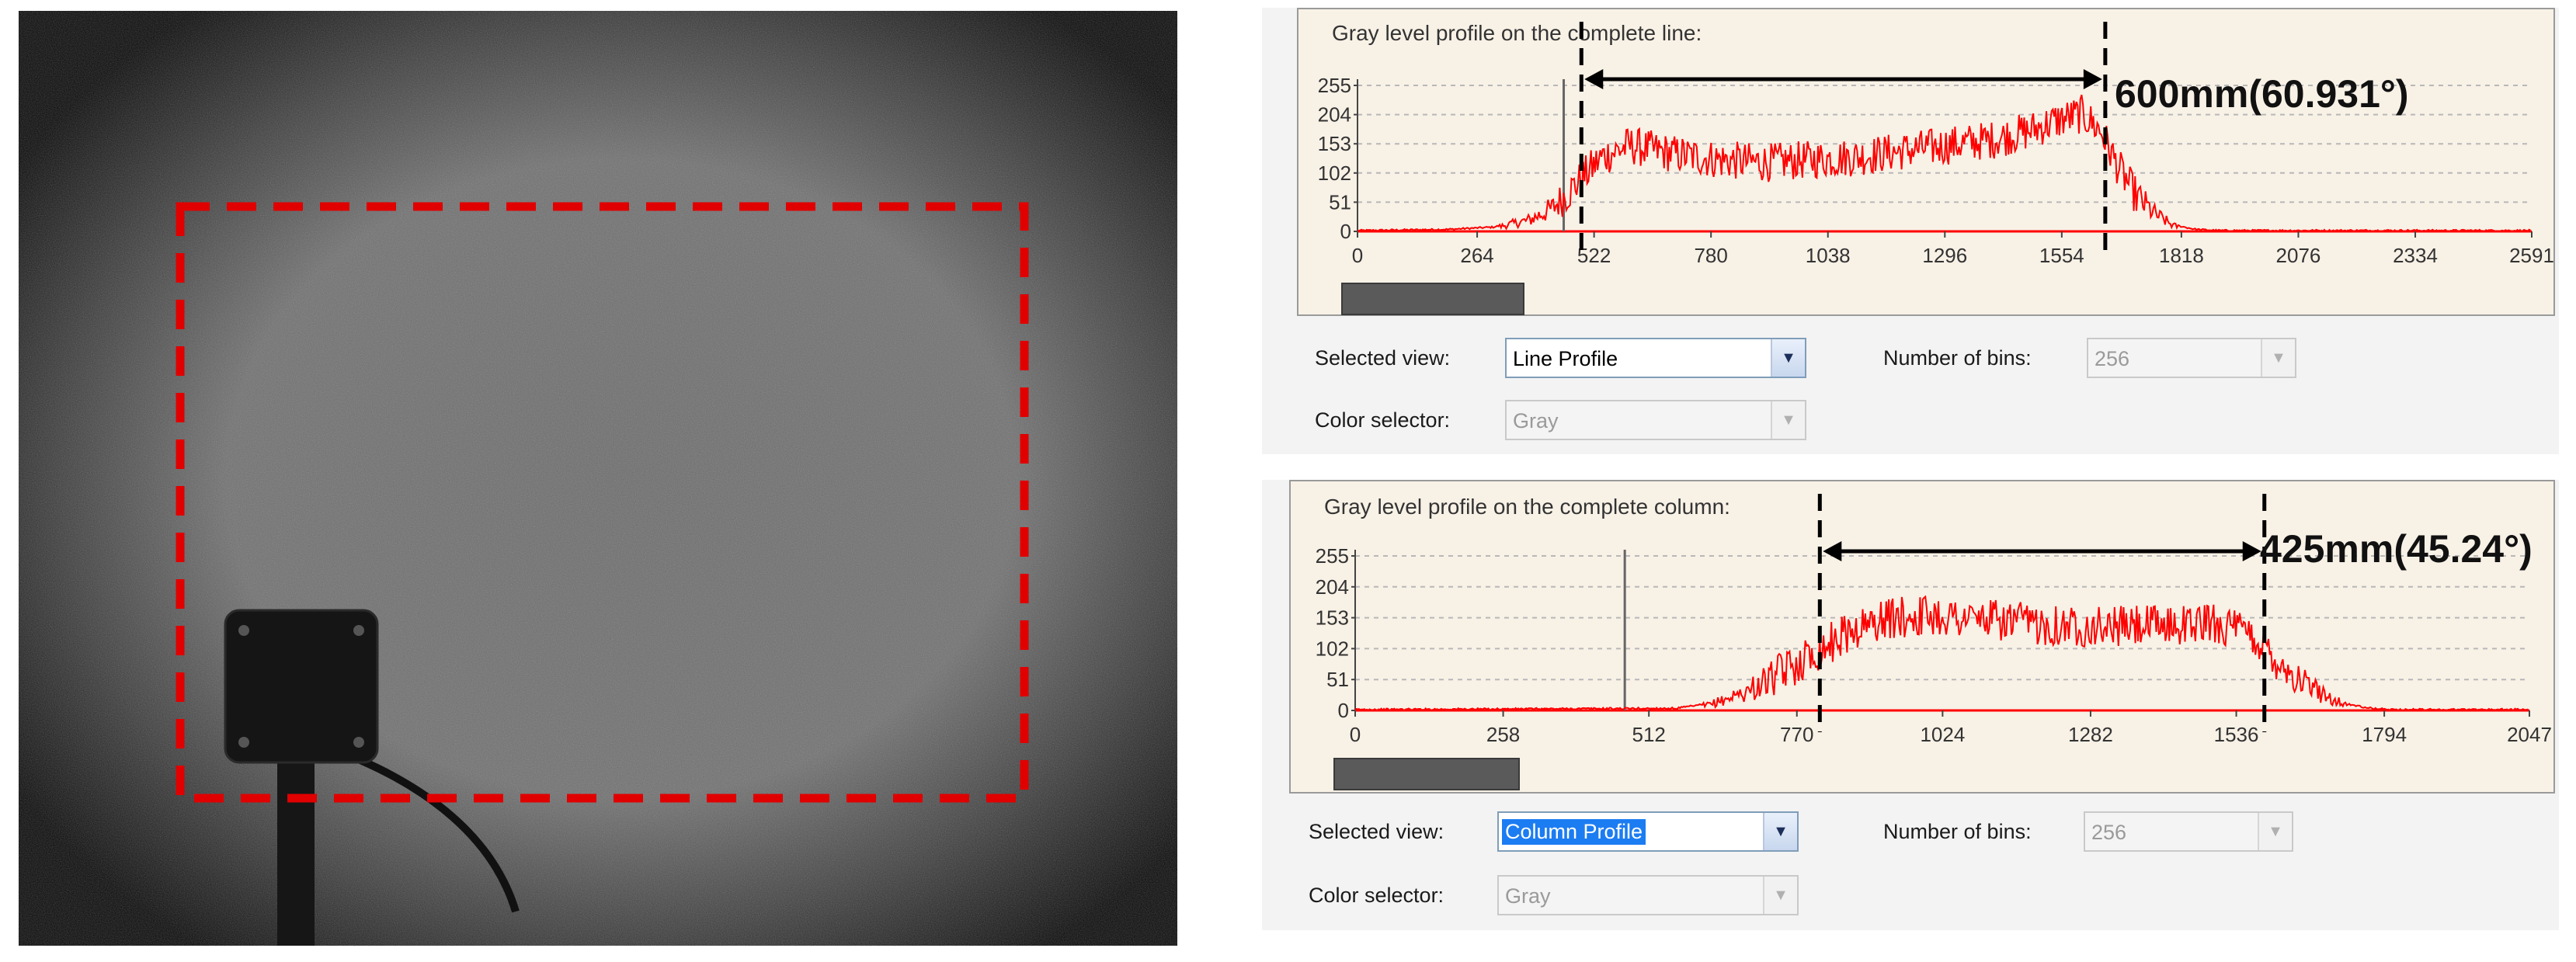 Image resolution: width=2576 pixels, height=962 pixels. I want to click on x-tick-label: 780, so click(1711, 255).